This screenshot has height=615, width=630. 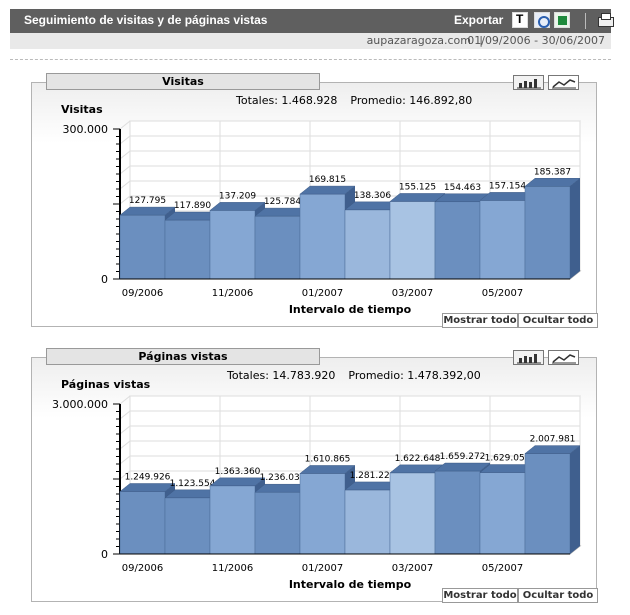 What do you see at coordinates (233, 568) in the screenshot?
I see `x-tick-label: 11/2006` at bounding box center [233, 568].